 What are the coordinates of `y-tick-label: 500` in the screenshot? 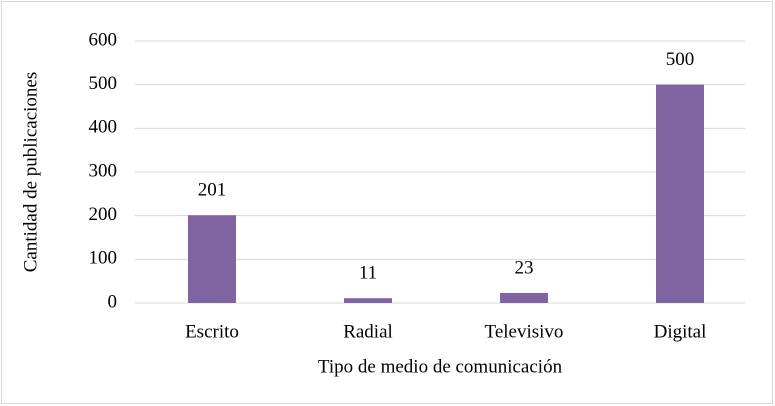 It's located at (103, 83).